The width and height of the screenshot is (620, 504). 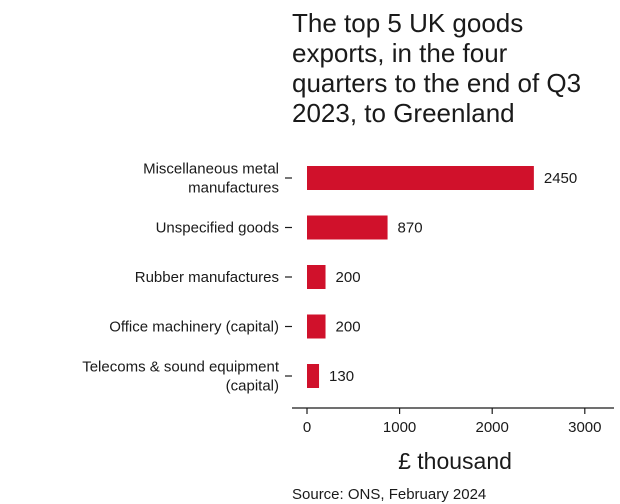 What do you see at coordinates (453, 421) in the screenshot?
I see `x-axis: 0 1000 2000 3000` at bounding box center [453, 421].